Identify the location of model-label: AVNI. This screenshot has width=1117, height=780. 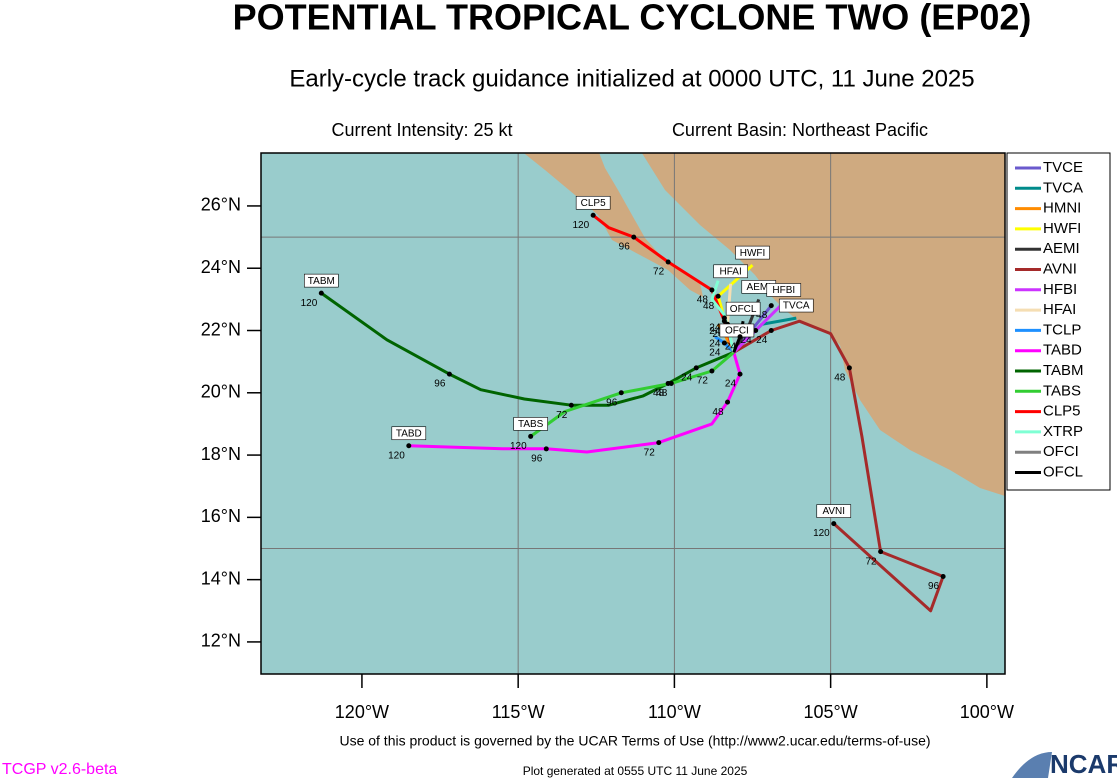
(833, 511).